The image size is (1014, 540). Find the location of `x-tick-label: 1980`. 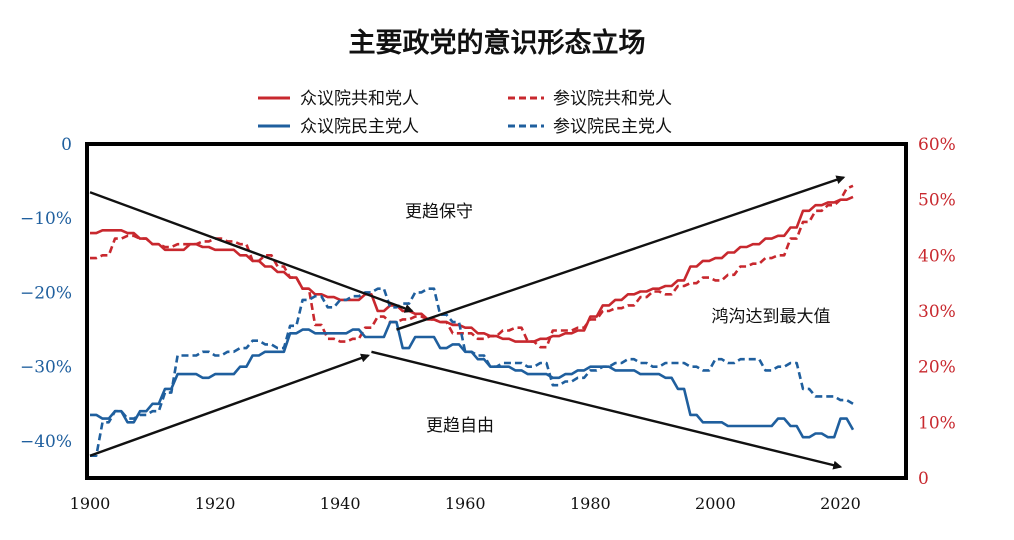

x-tick-label: 1980 is located at coordinates (590, 503).